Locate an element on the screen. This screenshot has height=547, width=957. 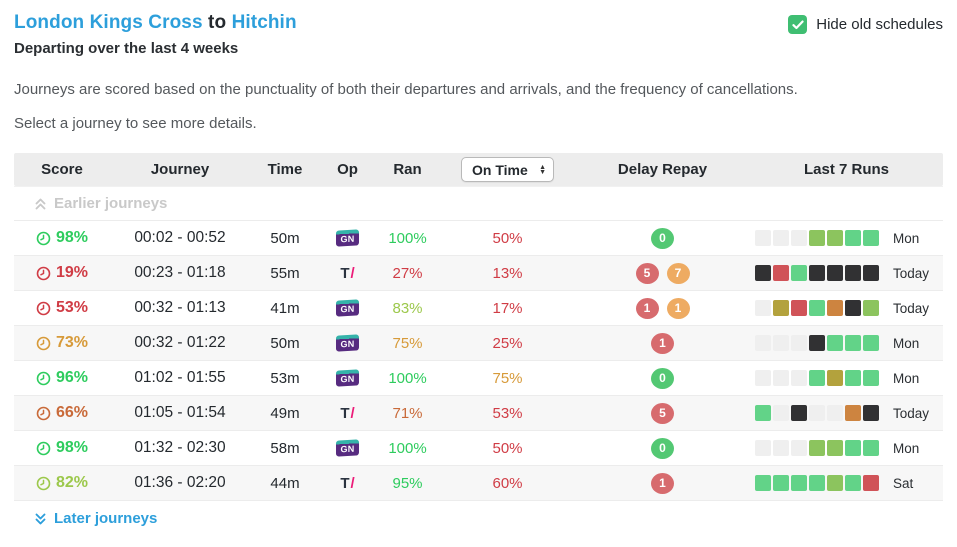
delay-repay-cell: 0 is located at coordinates (662, 378).